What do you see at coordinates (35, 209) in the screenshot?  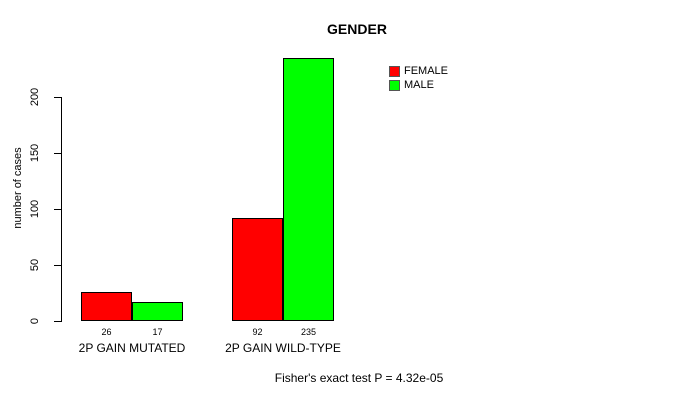 I see `y-tick-label: 100` at bounding box center [35, 209].